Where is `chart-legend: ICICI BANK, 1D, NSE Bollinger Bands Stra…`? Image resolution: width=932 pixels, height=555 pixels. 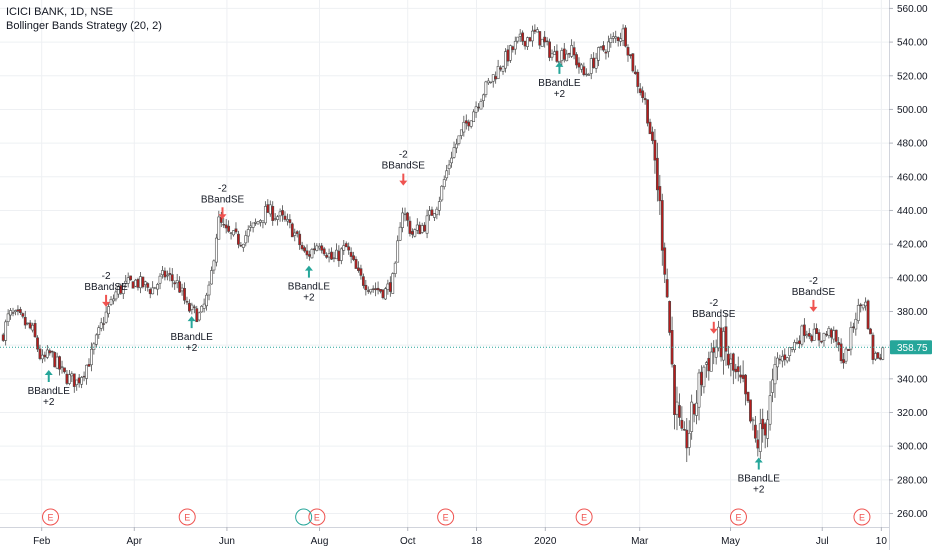
chart-legend: ICICI BANK, 1D, NSE Bollinger Bands Stra… is located at coordinates (84, 19).